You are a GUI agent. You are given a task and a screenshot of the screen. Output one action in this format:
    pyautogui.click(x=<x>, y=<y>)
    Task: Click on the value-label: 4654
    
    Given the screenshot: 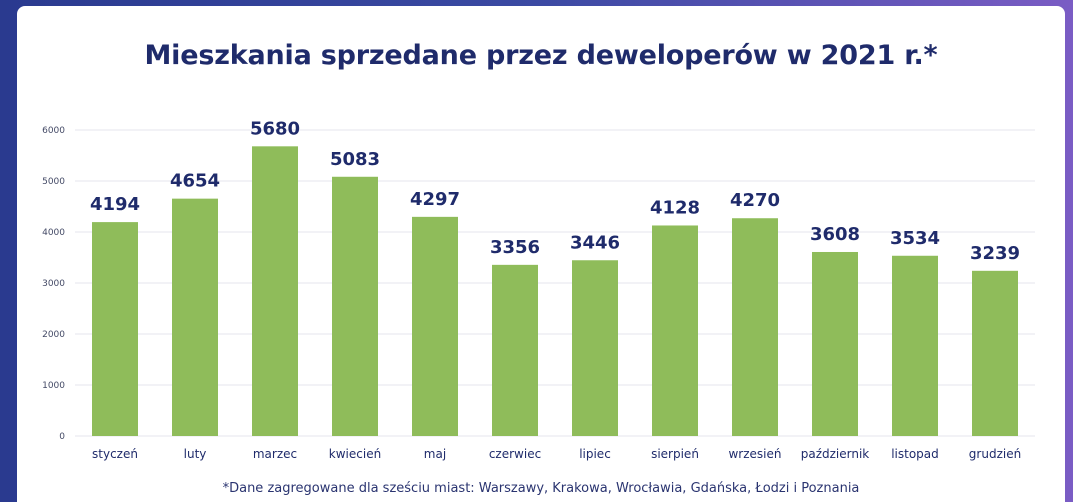 What is the action you would take?
    pyautogui.click(x=195, y=181)
    